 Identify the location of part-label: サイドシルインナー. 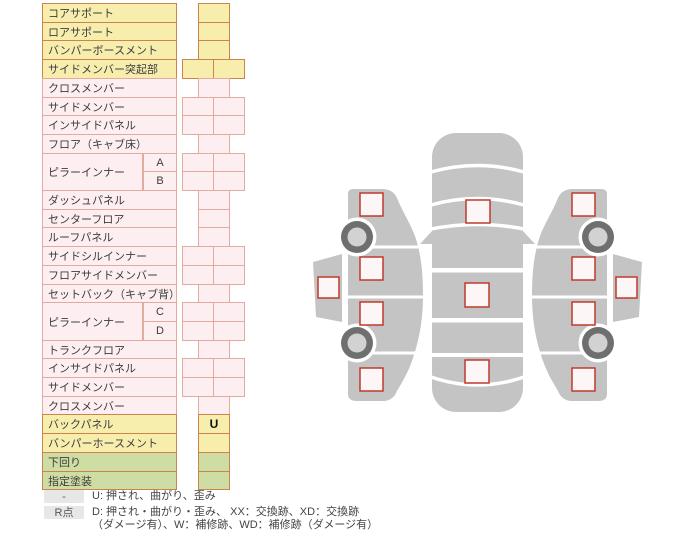
(109, 256).